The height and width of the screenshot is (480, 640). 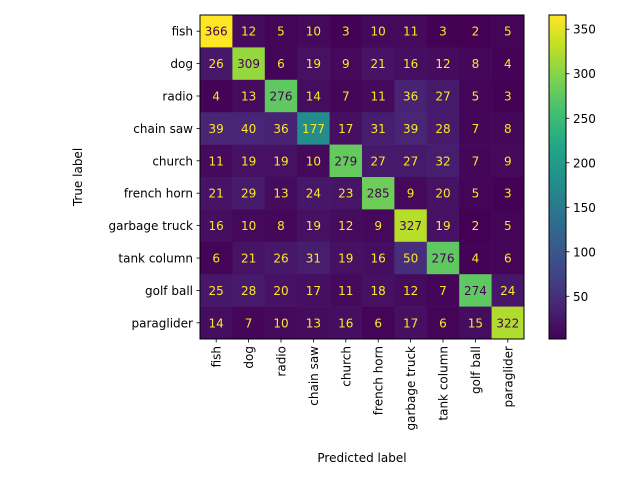 What do you see at coordinates (378, 226) in the screenshot?
I see `cell-value-label: 9` at bounding box center [378, 226].